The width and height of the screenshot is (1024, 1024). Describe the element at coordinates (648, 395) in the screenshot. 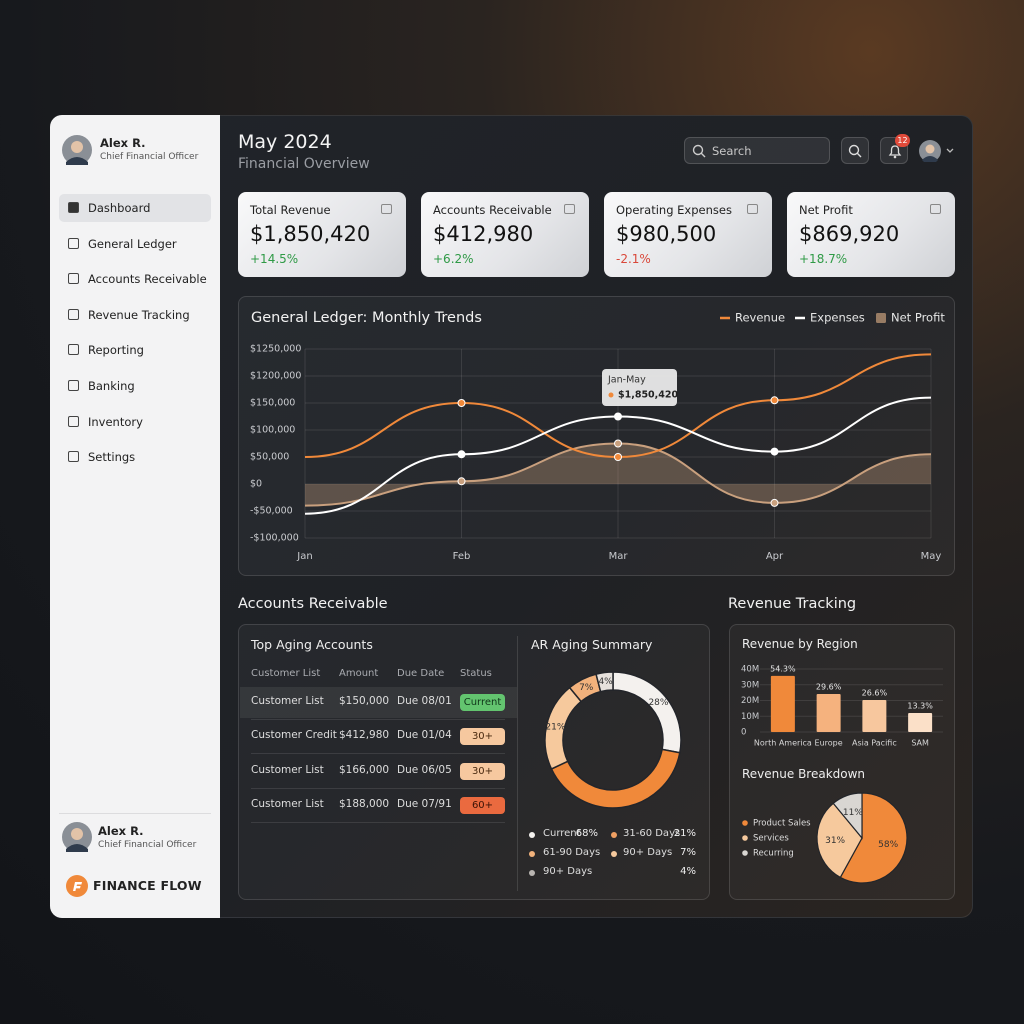

I see `tooltip-value: $1,850,420` at that location.